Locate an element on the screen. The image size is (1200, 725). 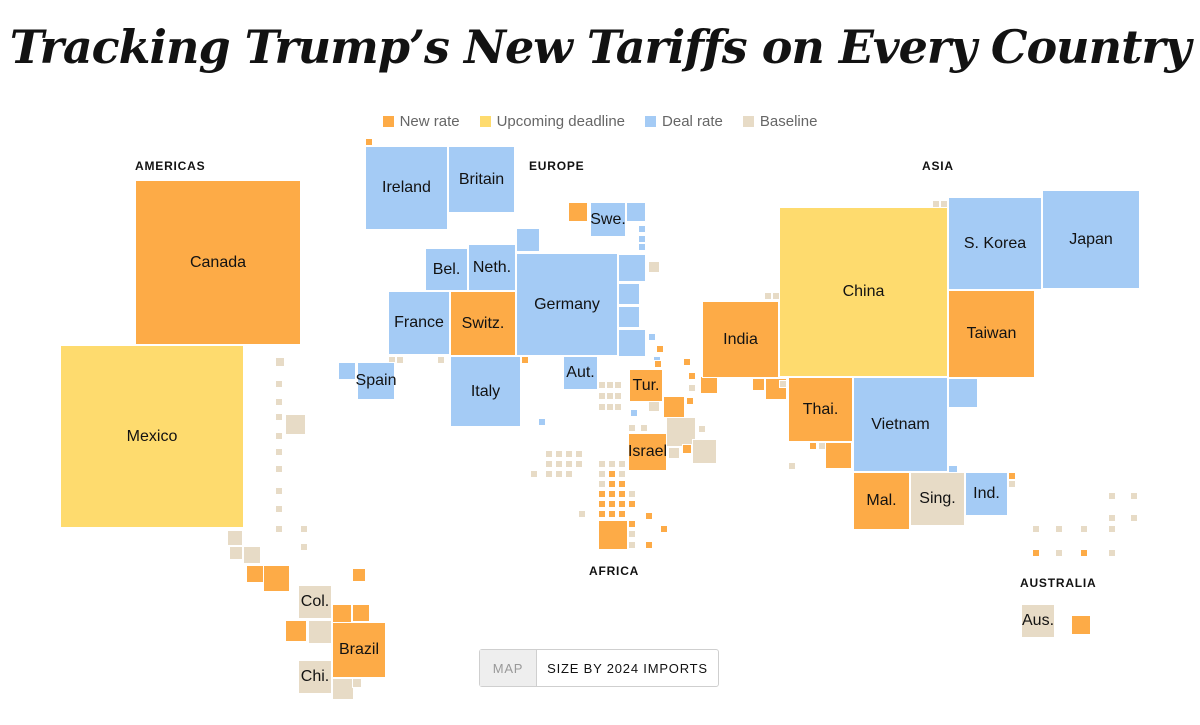
country-germany: Germany is located at coordinates (567, 304).